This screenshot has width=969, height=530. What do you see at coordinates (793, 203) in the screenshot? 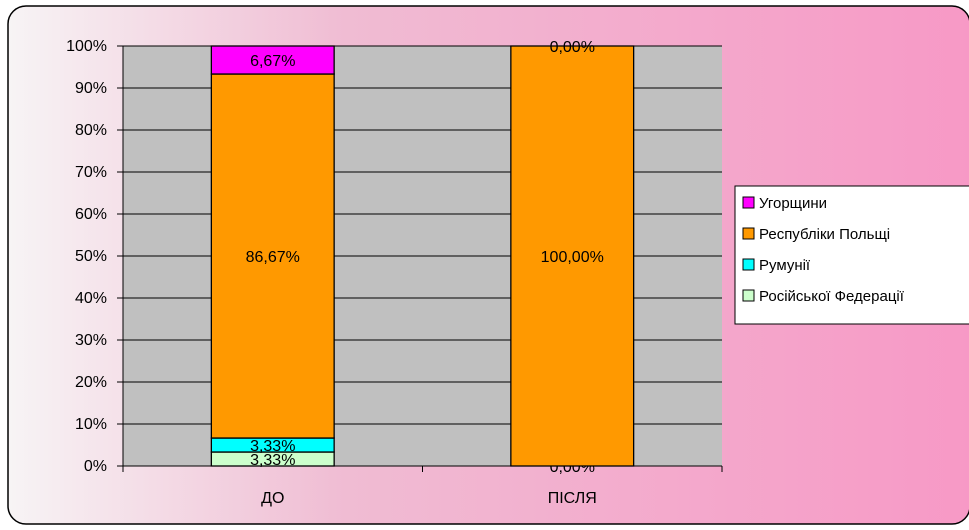
I see `legend-label: Угорщини` at bounding box center [793, 203].